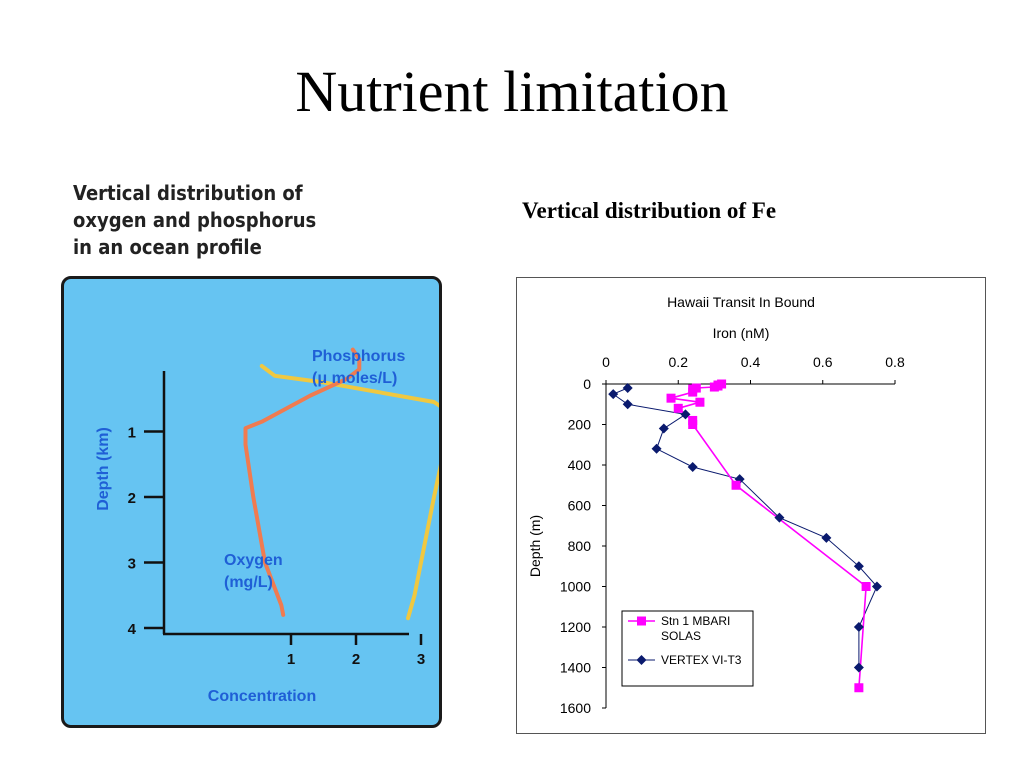 Image resolution: width=1024 pixels, height=768 pixels. What do you see at coordinates (641, 660) in the screenshot?
I see `legend-vertex-marker` at bounding box center [641, 660].